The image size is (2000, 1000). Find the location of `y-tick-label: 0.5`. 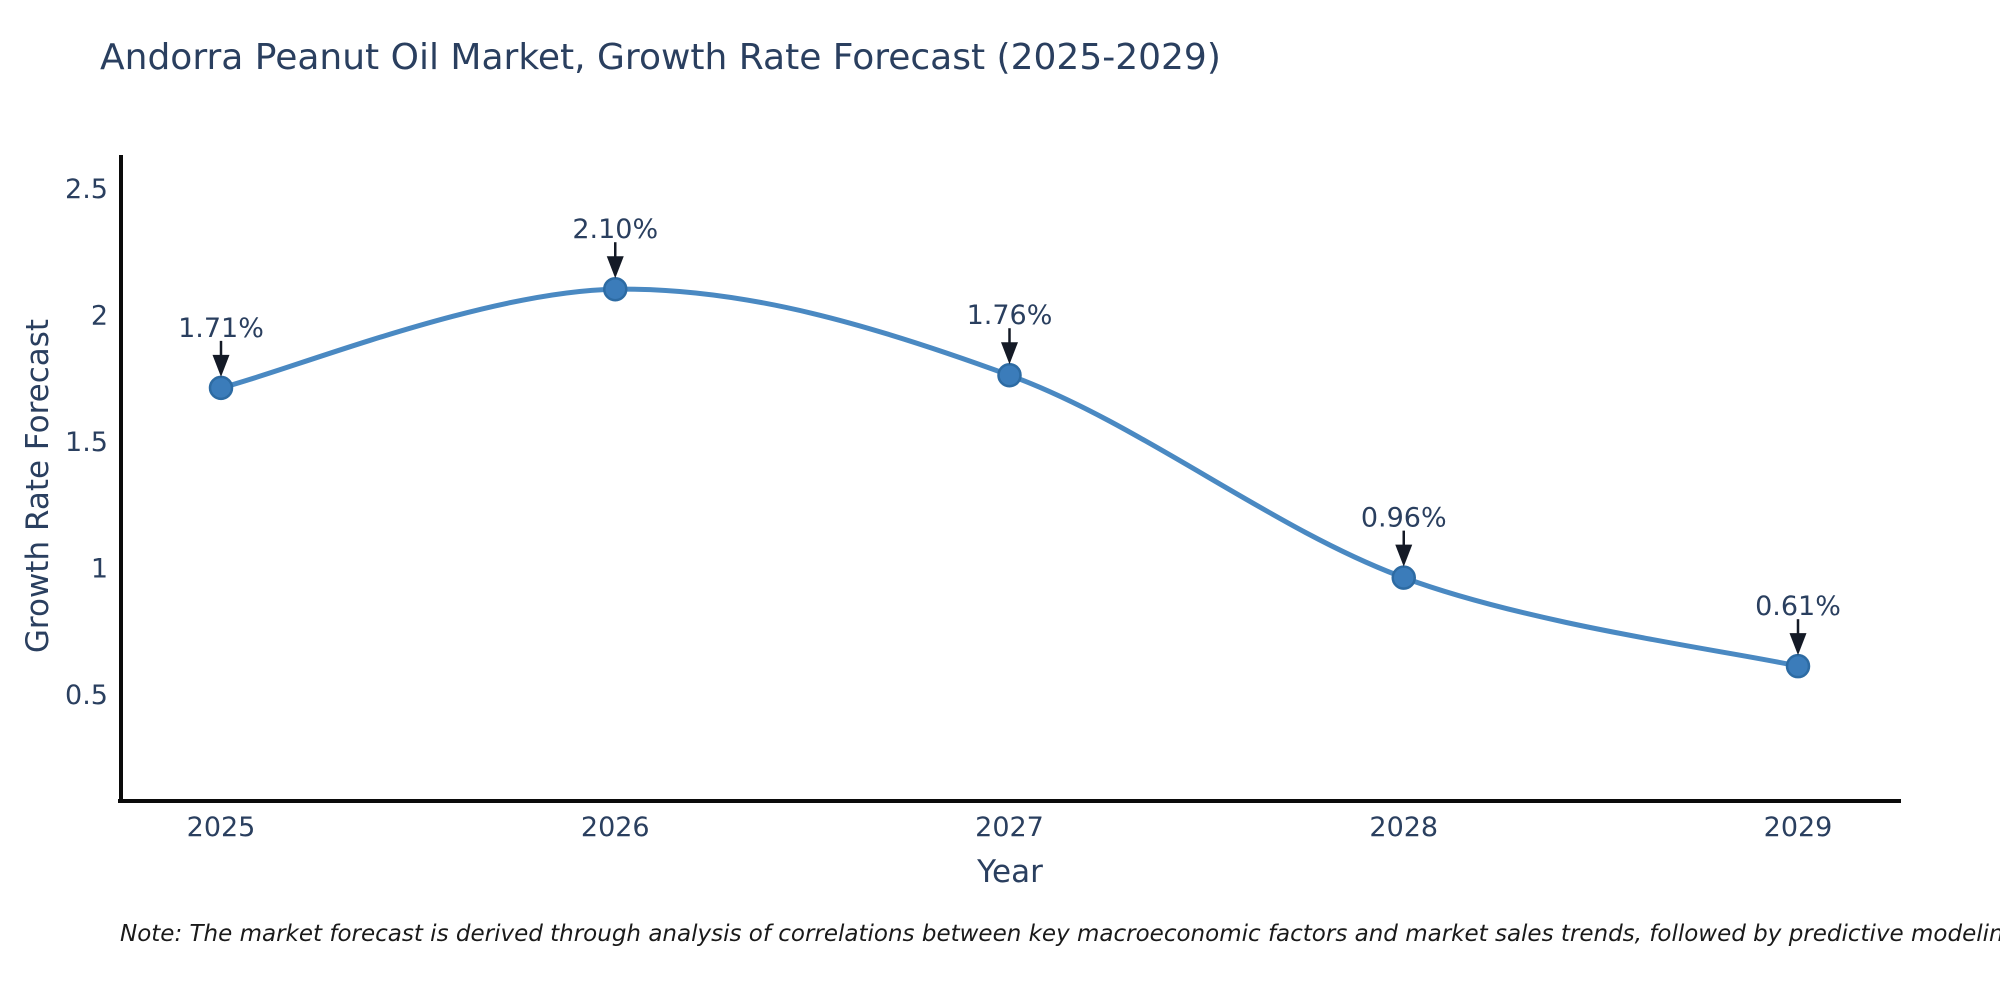

y-tick-label: 0.5 is located at coordinates (86, 695).